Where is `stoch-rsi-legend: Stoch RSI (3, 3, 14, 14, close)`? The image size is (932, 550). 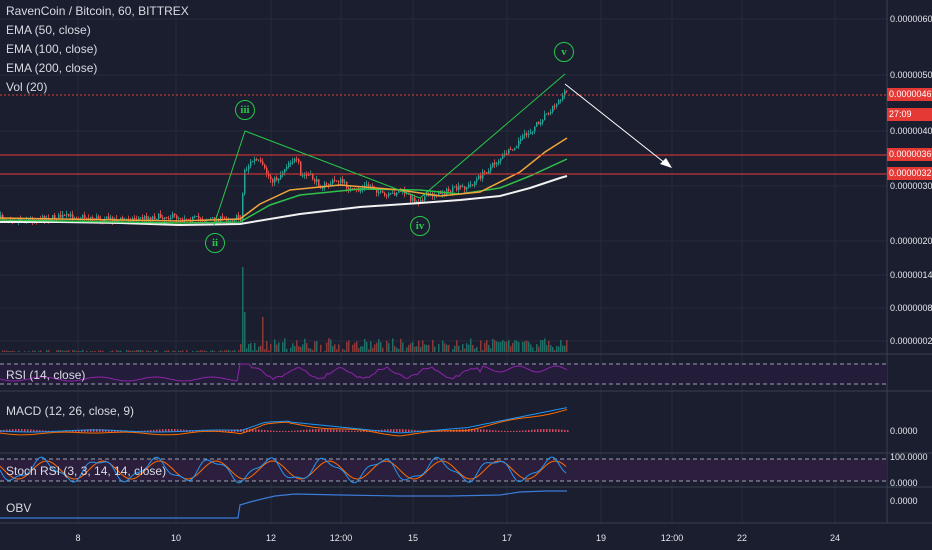 stoch-rsi-legend: Stoch RSI (3, 3, 14, 14, close) is located at coordinates (86, 471).